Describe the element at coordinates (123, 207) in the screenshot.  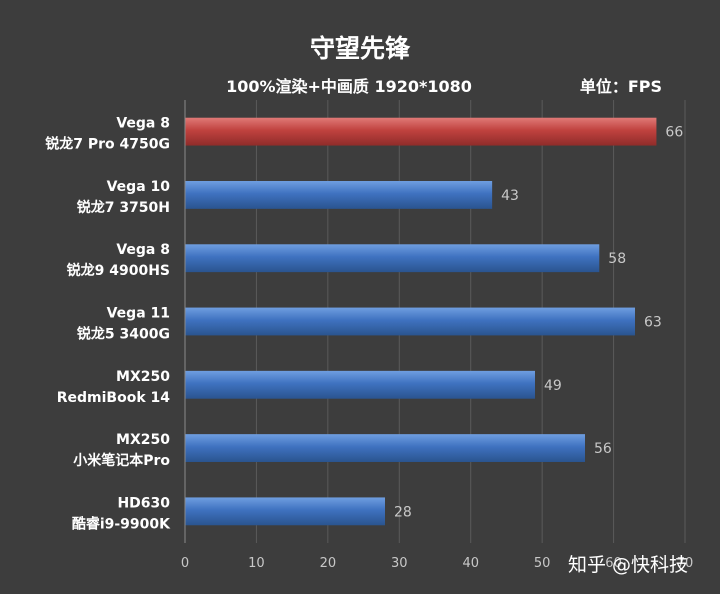
I see `category-label: 锐龙7 3750H` at that location.